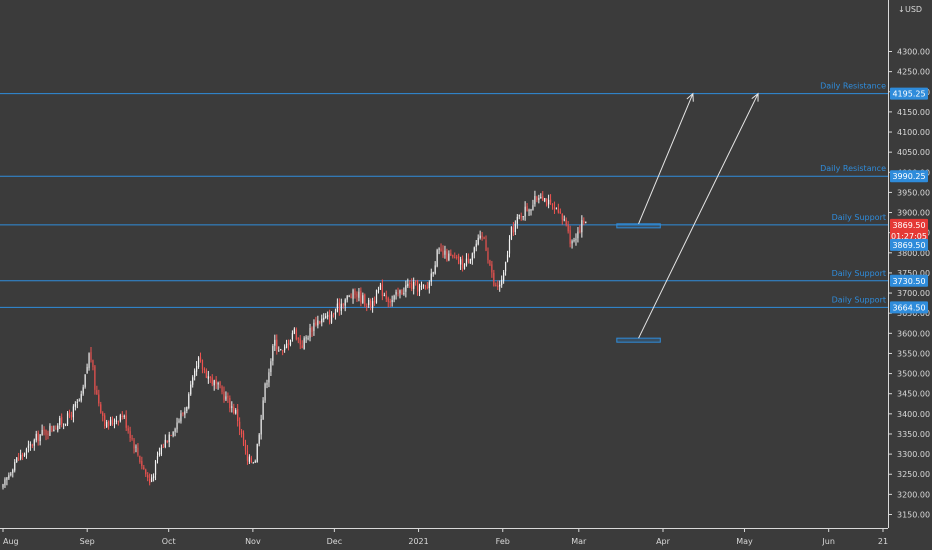 Image resolution: width=932 pixels, height=550 pixels. I want to click on current-price-badge, so click(909, 230).